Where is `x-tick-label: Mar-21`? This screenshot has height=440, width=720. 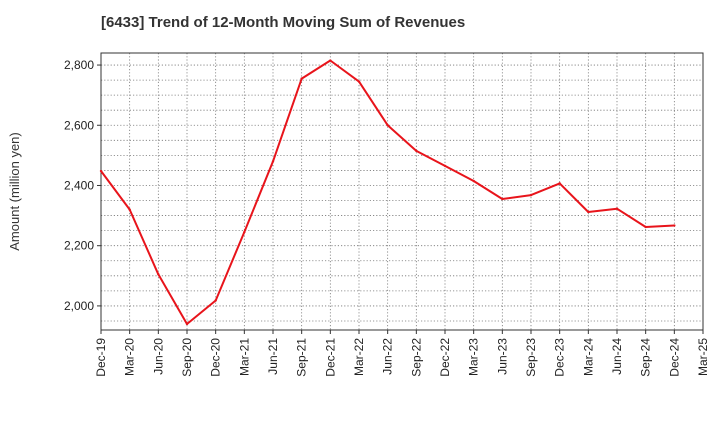 x-tick-label: Mar-21 is located at coordinates (244, 357).